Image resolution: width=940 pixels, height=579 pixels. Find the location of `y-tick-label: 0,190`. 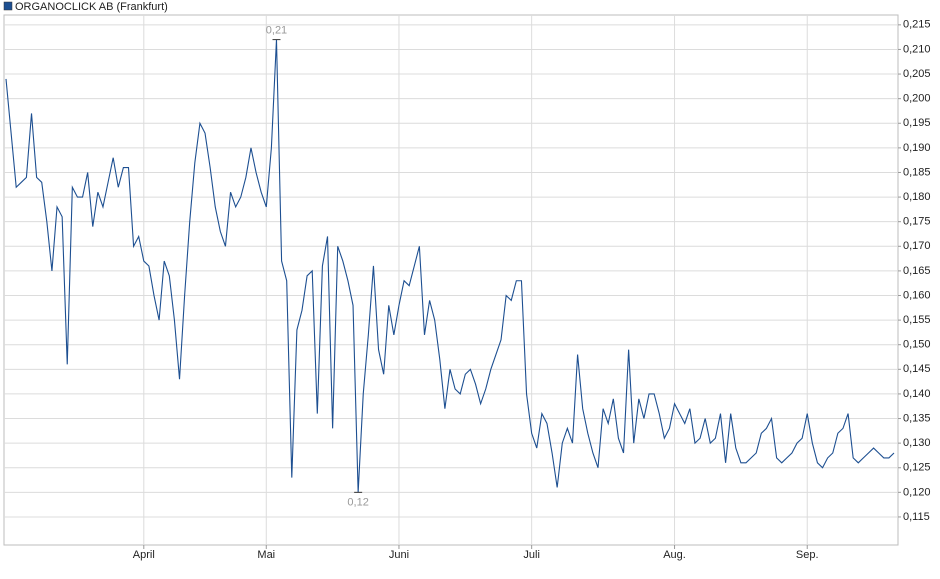

y-tick-label: 0,190 is located at coordinates (917, 148).